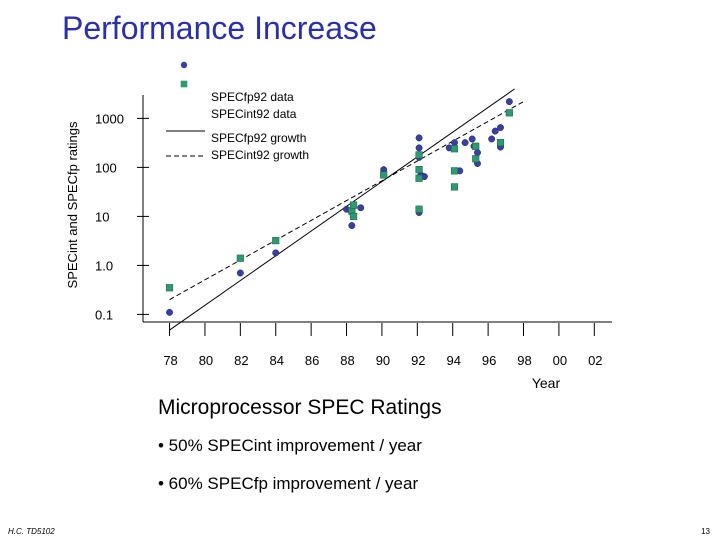 Image resolution: width=720 pixels, height=540 pixels. Describe the element at coordinates (288, 483) in the screenshot. I see `bullet-specfp: • 60% SPECfp improvement / year` at that location.